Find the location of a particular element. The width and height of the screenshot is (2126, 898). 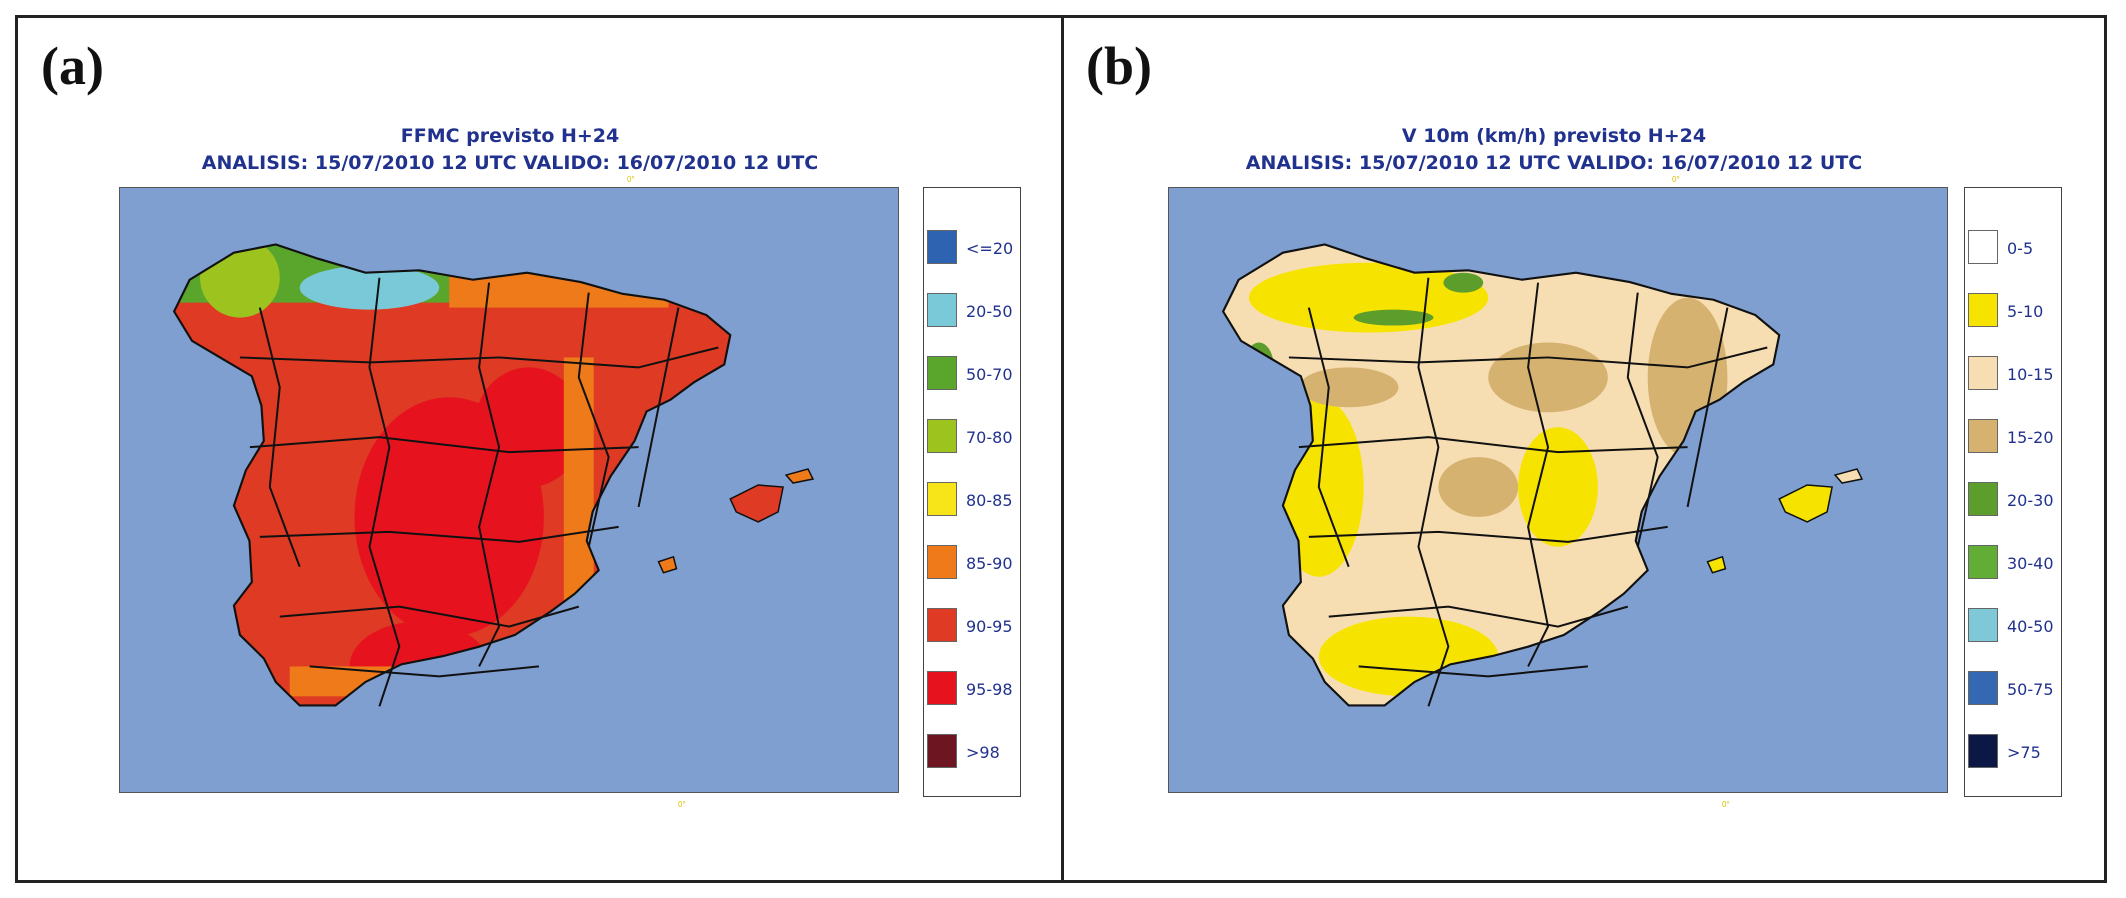

legend-label: 20-30 is located at coordinates (2030, 500).